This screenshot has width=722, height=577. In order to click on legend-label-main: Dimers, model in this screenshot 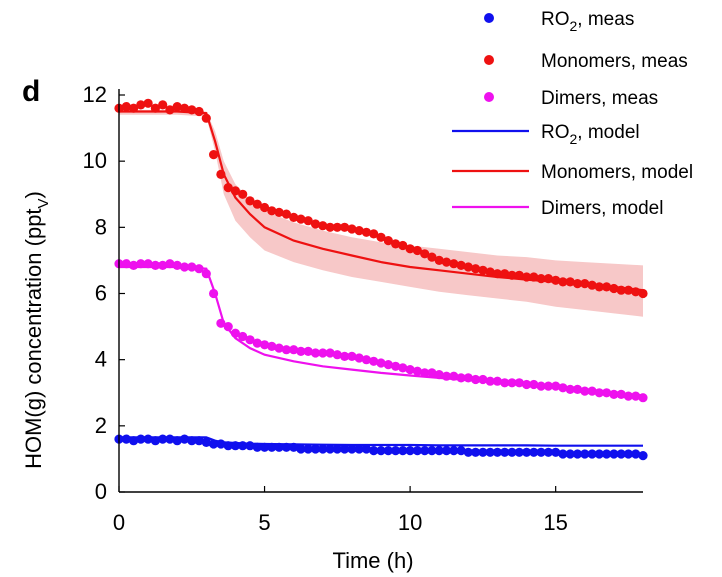, I will do `click(602, 208)`.